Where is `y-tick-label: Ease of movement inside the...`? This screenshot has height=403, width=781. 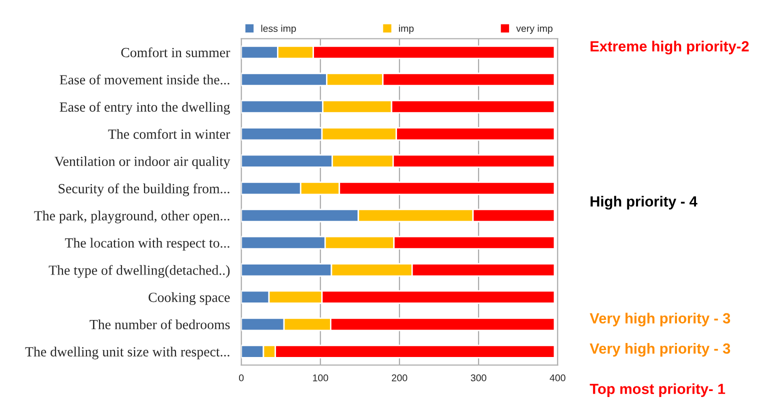
y-tick-label: Ease of movement inside the... is located at coordinates (145, 79).